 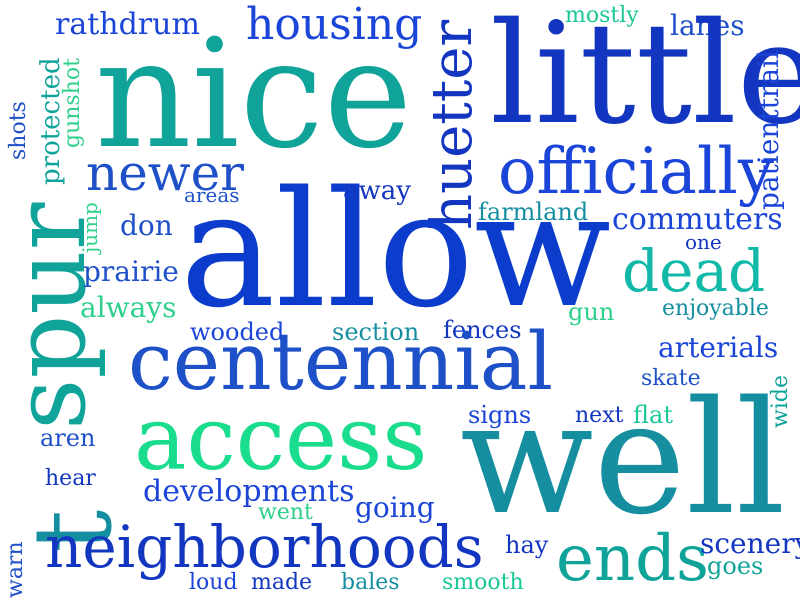 What do you see at coordinates (623, 458) in the screenshot?
I see `word-well: well` at bounding box center [623, 458].